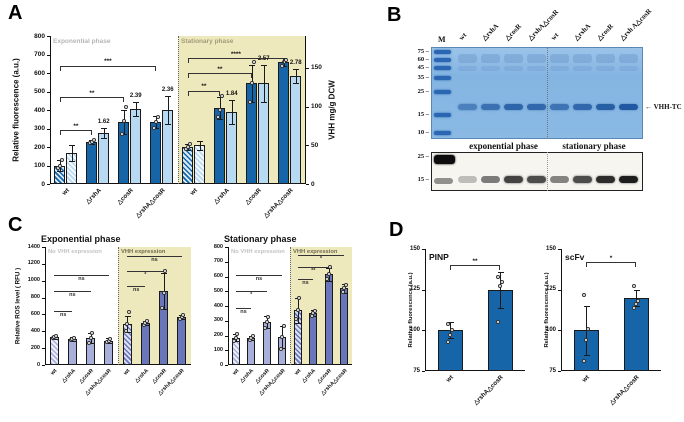 This screenshot has width=684, height=422. I want to click on gel-marker-label: 35 –, so click(423, 77).